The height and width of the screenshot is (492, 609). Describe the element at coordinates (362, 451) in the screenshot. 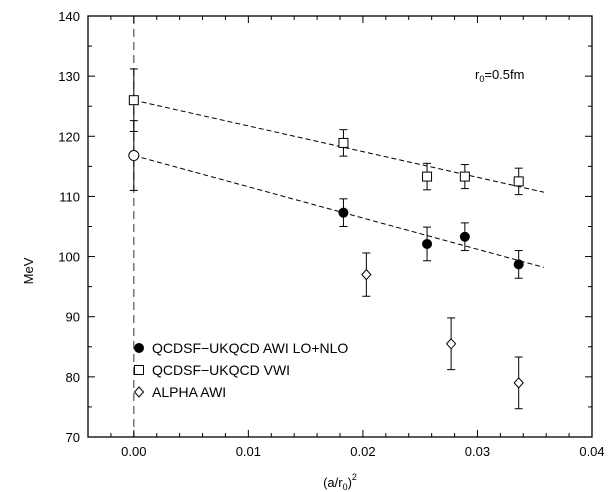

I see `x-tick-label: 0.02` at that location.